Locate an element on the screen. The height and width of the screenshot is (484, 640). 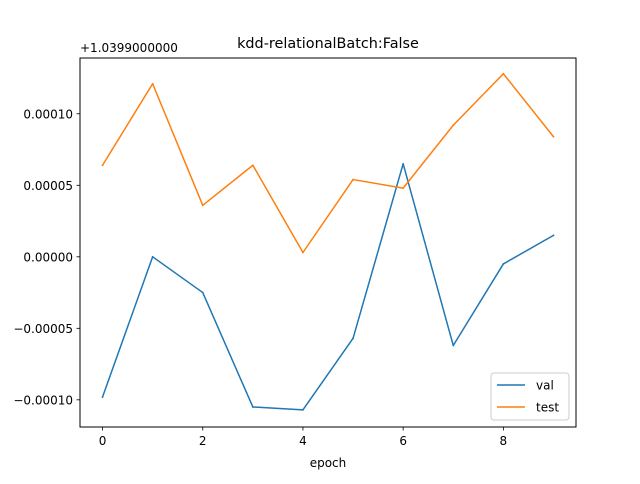
legend-label-val: val is located at coordinates (545, 386).